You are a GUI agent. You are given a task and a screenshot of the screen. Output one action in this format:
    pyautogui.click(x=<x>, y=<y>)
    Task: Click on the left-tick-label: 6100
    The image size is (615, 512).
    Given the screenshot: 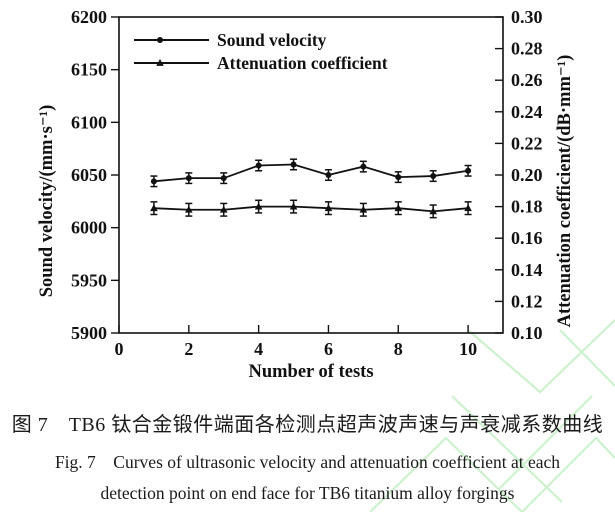 What is the action you would take?
    pyautogui.click(x=89, y=122)
    